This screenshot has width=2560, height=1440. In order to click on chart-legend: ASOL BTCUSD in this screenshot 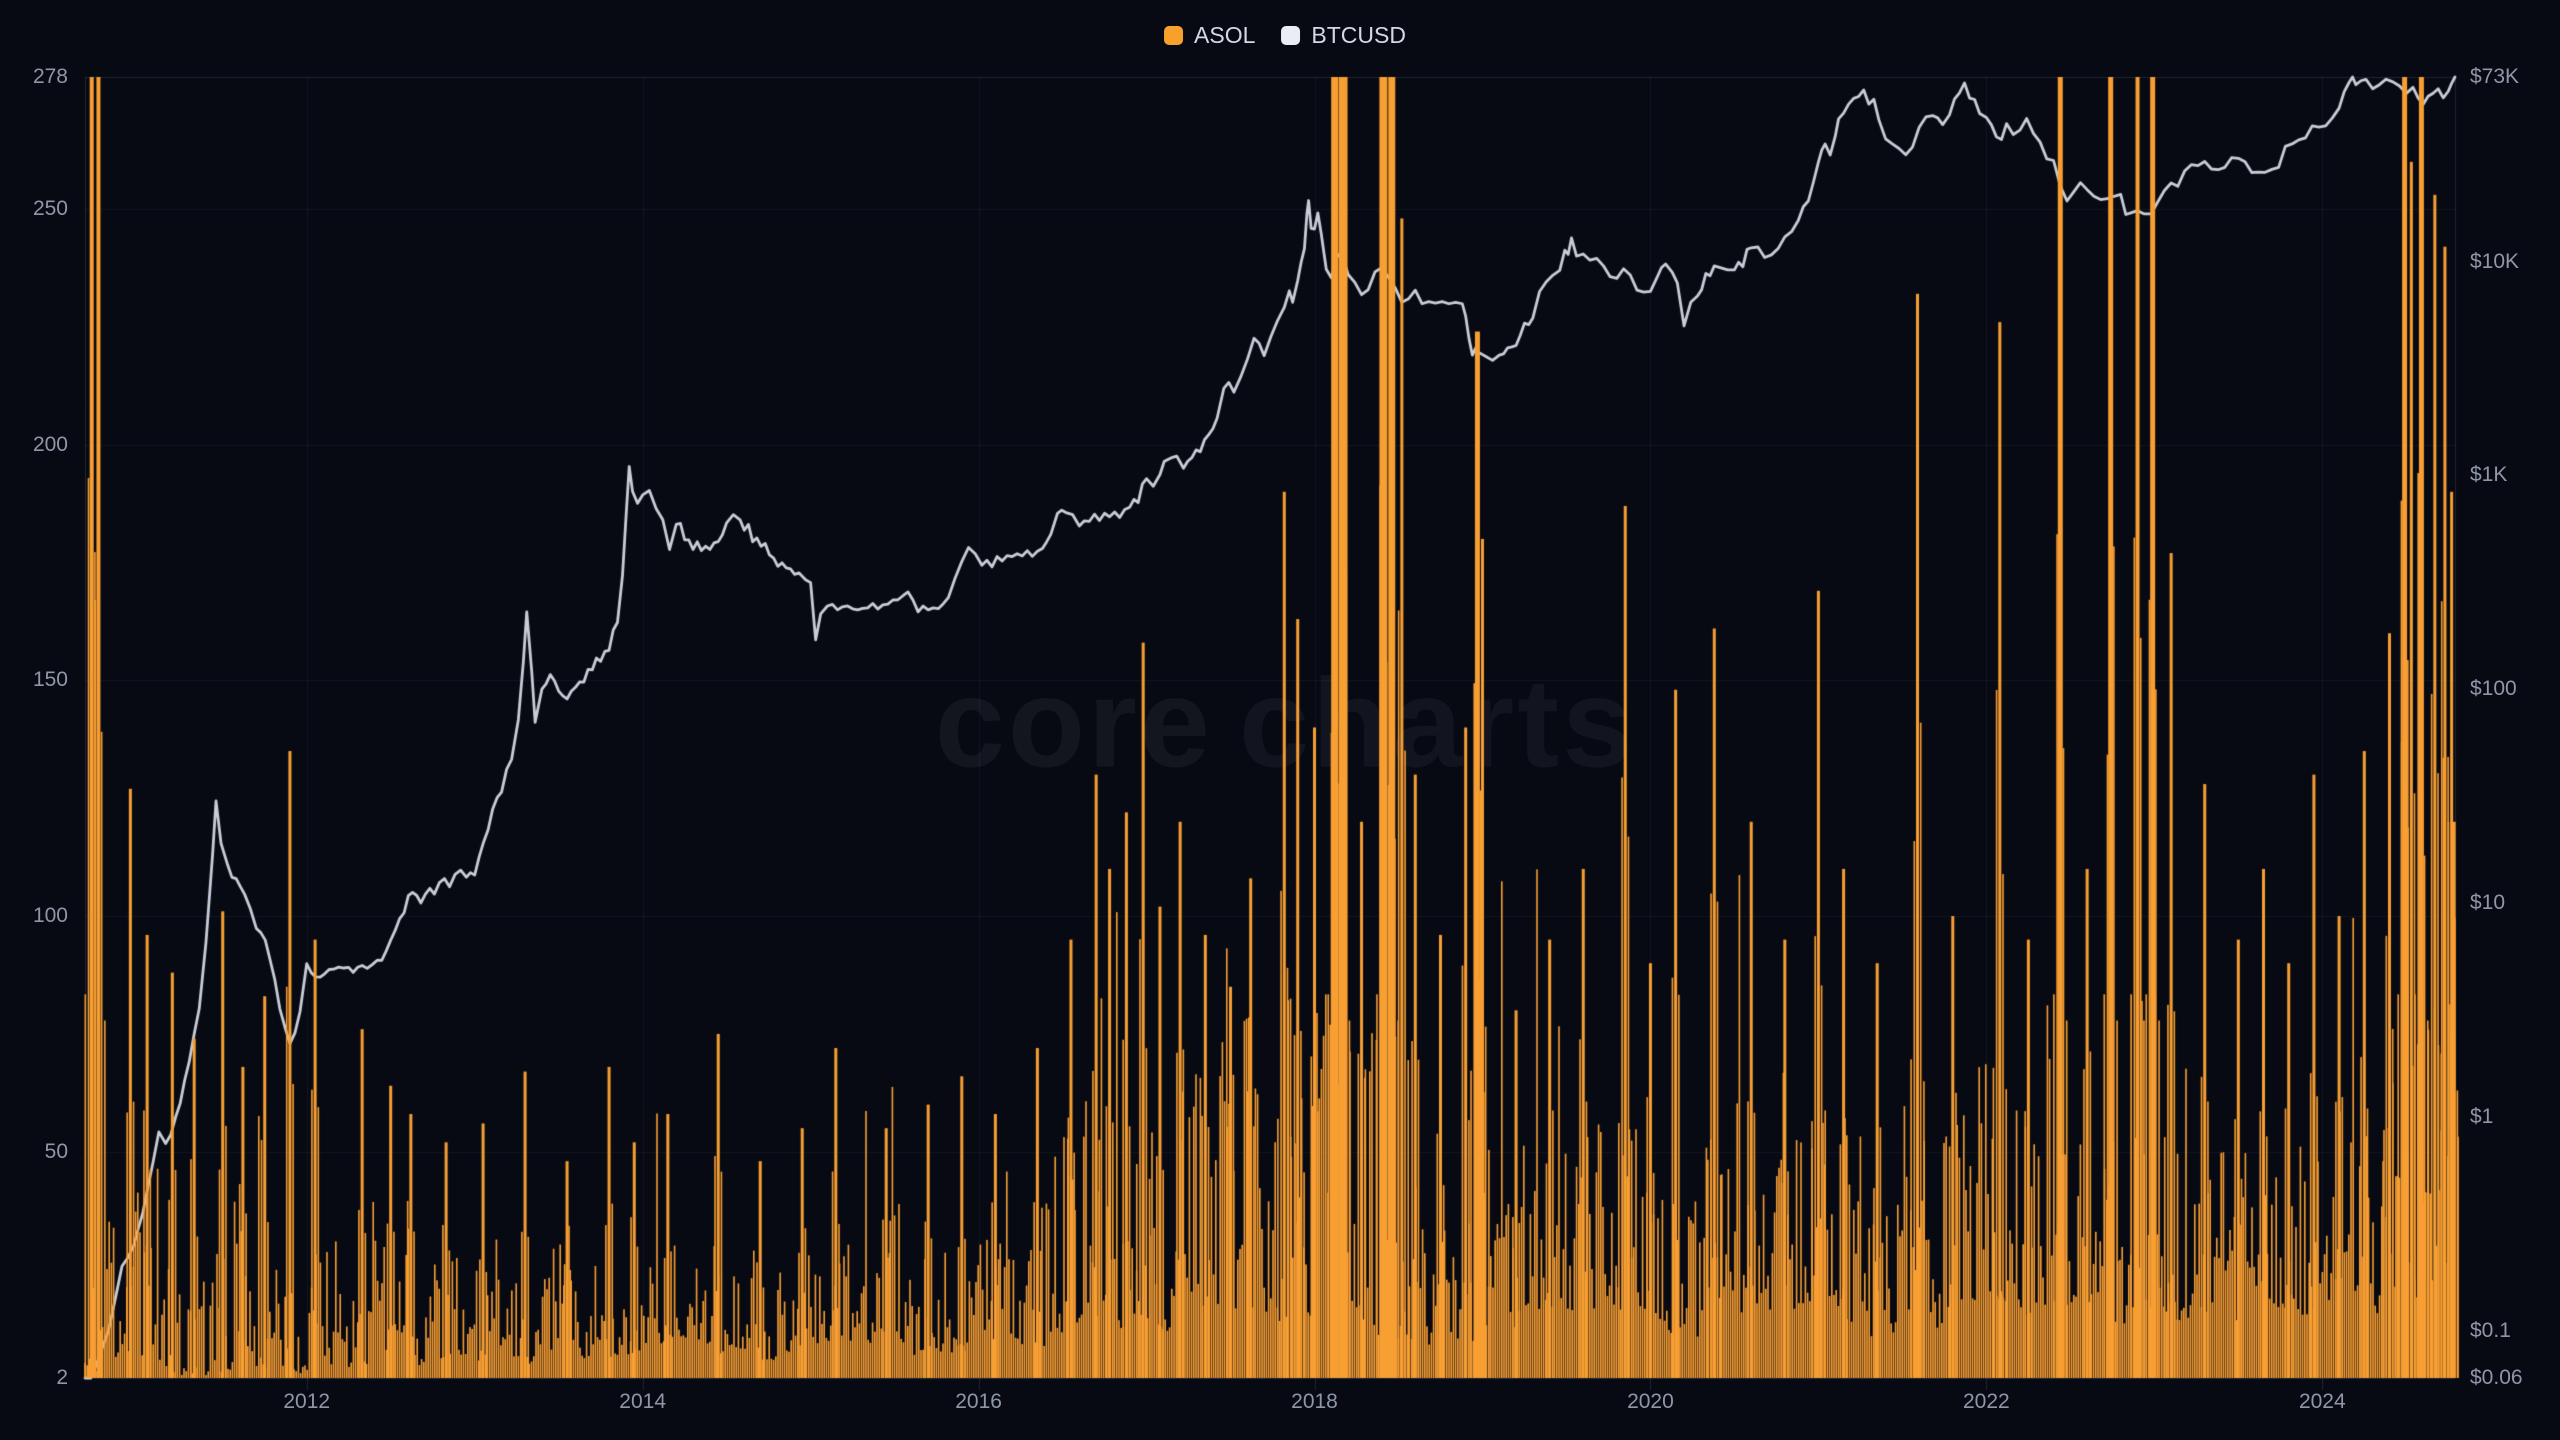, I will do `click(1285, 35)`.